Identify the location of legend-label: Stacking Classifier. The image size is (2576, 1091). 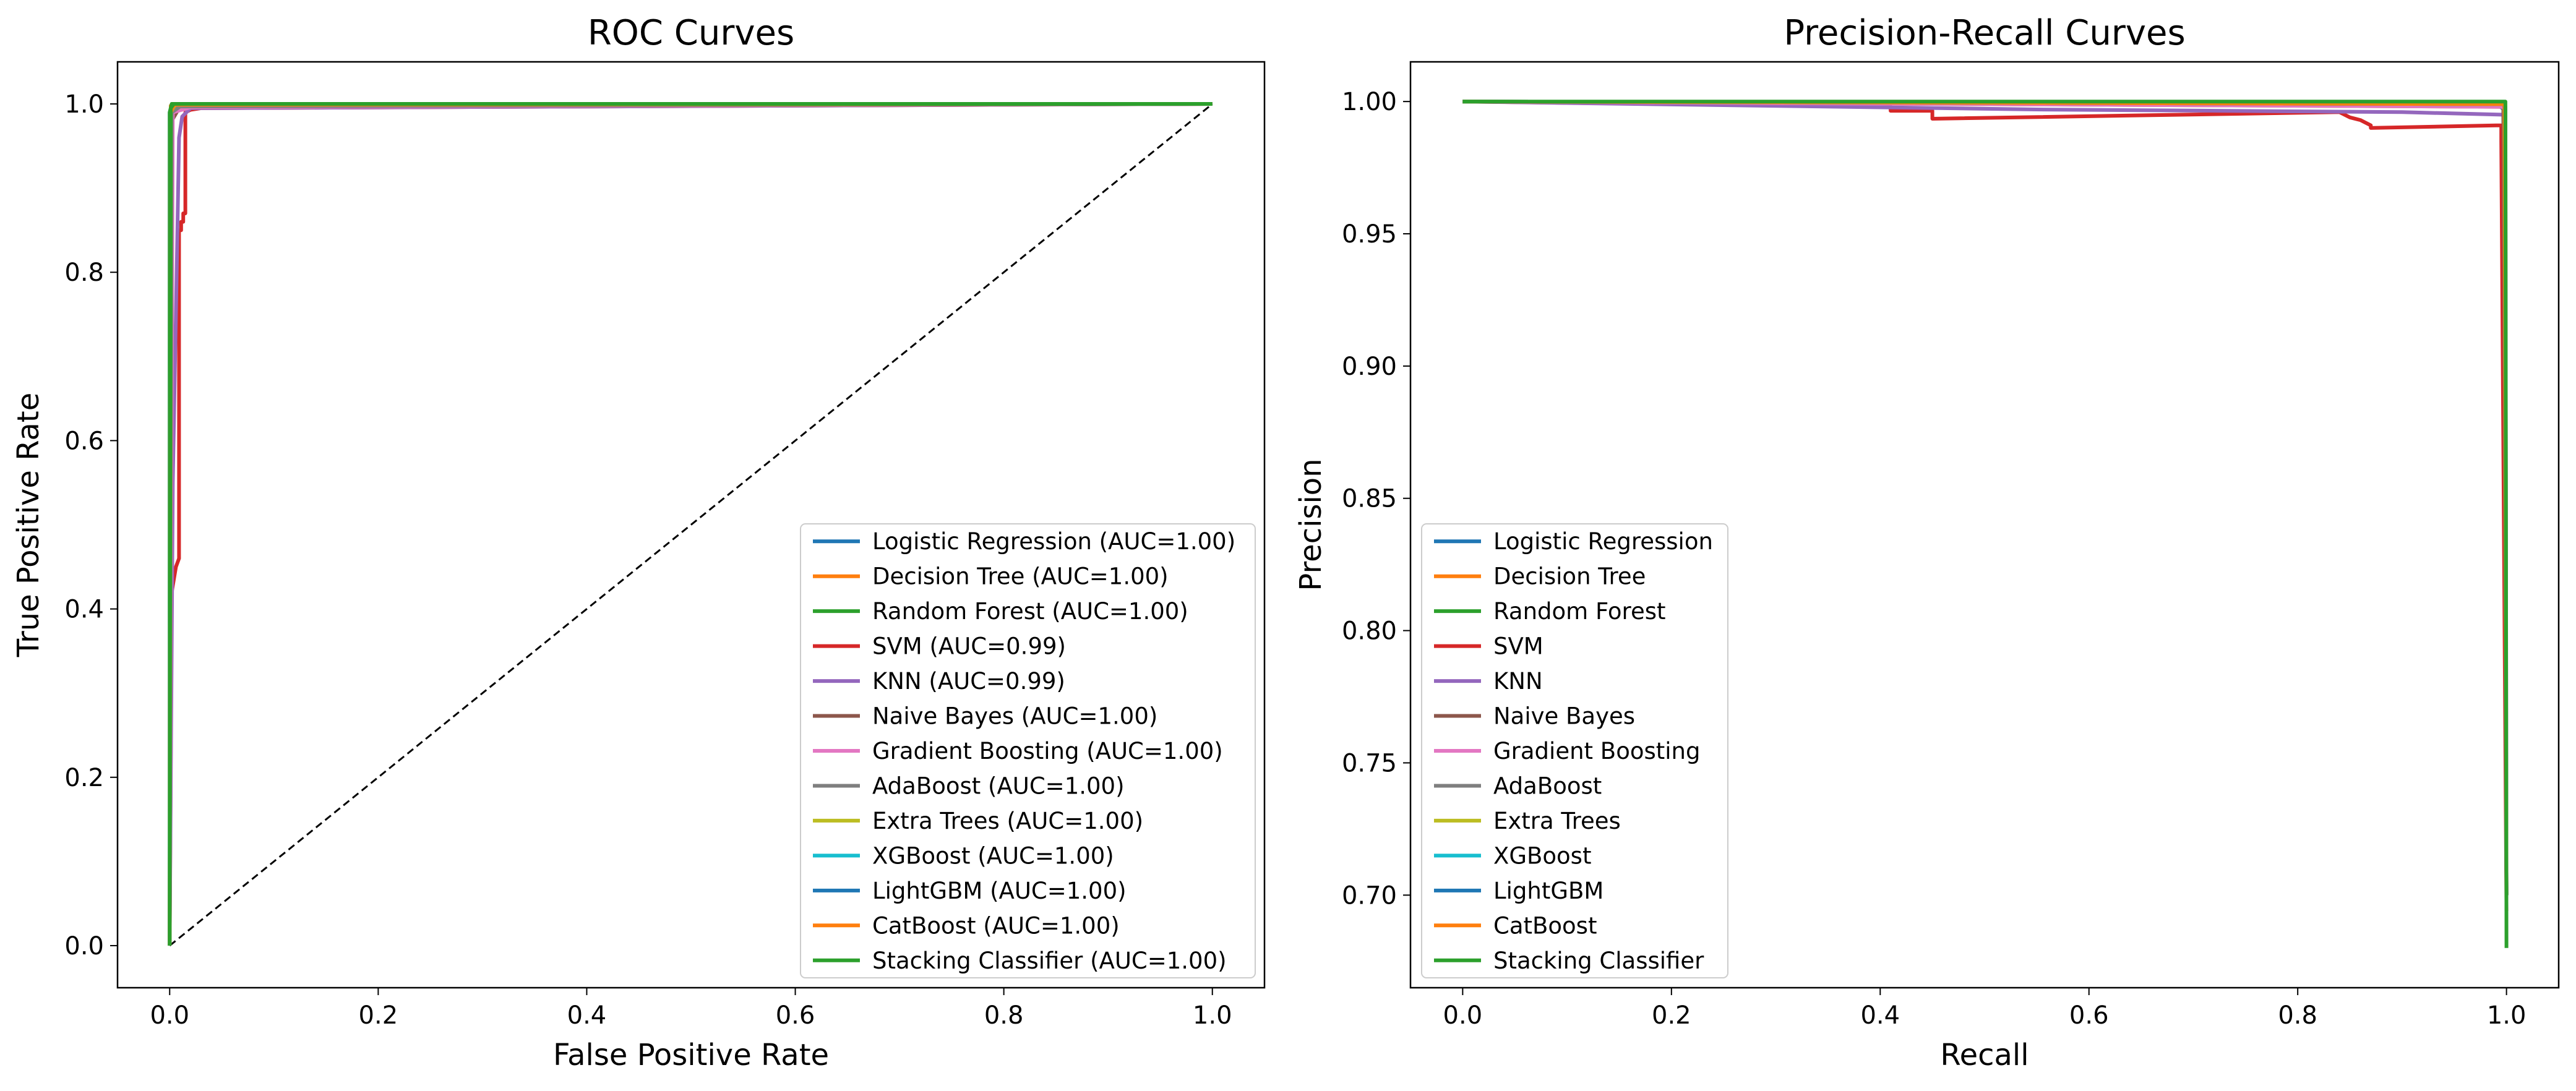
(1598, 961).